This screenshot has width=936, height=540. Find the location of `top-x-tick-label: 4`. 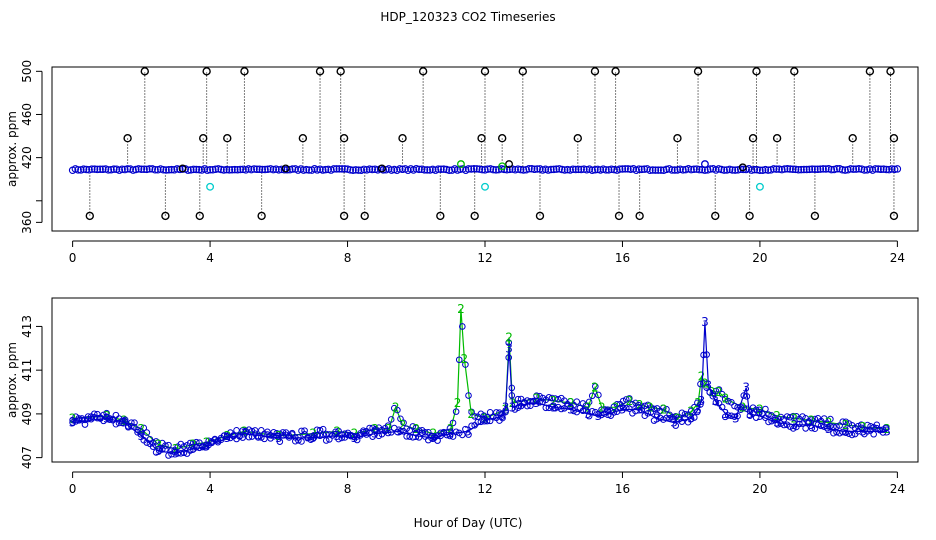

top-x-tick-label: 4 is located at coordinates (210, 258).